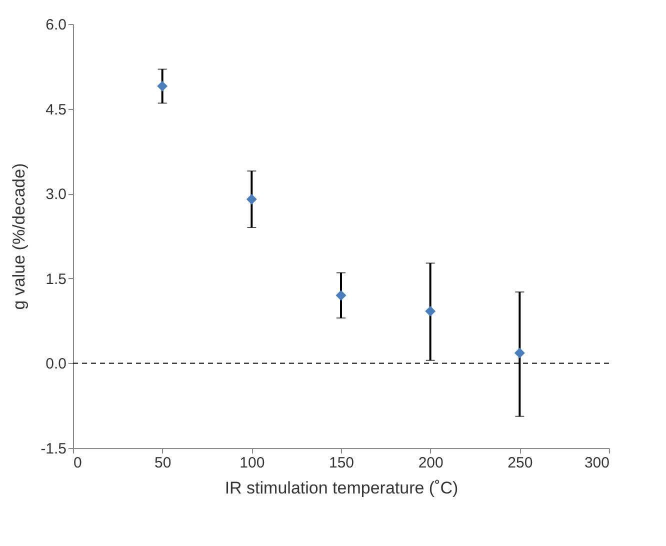 This screenshot has width=666, height=546. Describe the element at coordinates (163, 463) in the screenshot. I see `x-tick-label: 50` at that location.